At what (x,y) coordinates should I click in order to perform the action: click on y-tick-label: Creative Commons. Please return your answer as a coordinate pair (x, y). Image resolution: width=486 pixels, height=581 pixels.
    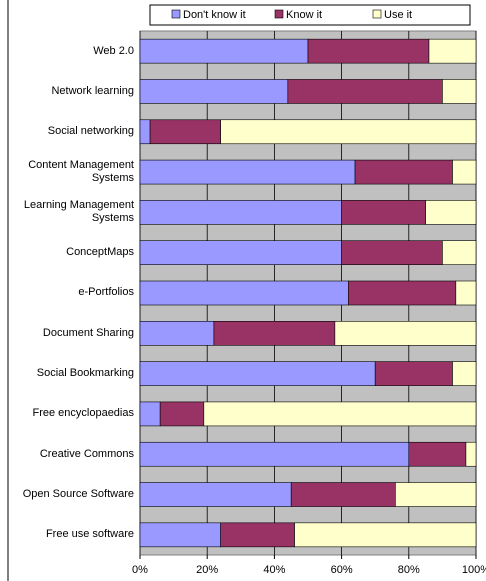
    Looking at the image, I should click on (71, 454).